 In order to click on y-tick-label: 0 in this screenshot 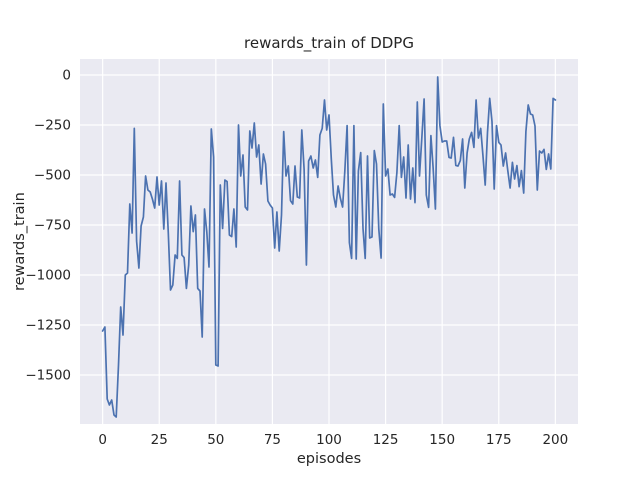, I will do `click(66, 76)`.